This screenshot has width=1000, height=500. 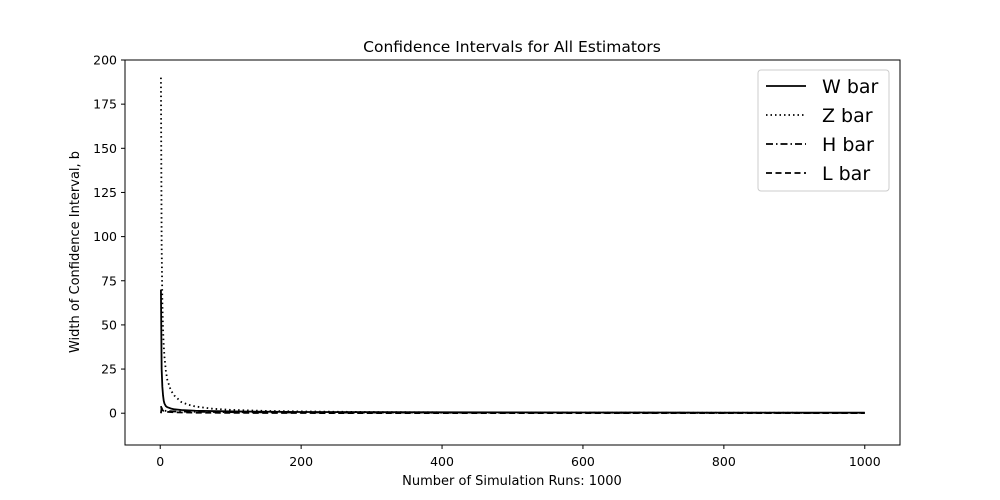 I want to click on y-tick-label: 175, so click(x=105, y=104).